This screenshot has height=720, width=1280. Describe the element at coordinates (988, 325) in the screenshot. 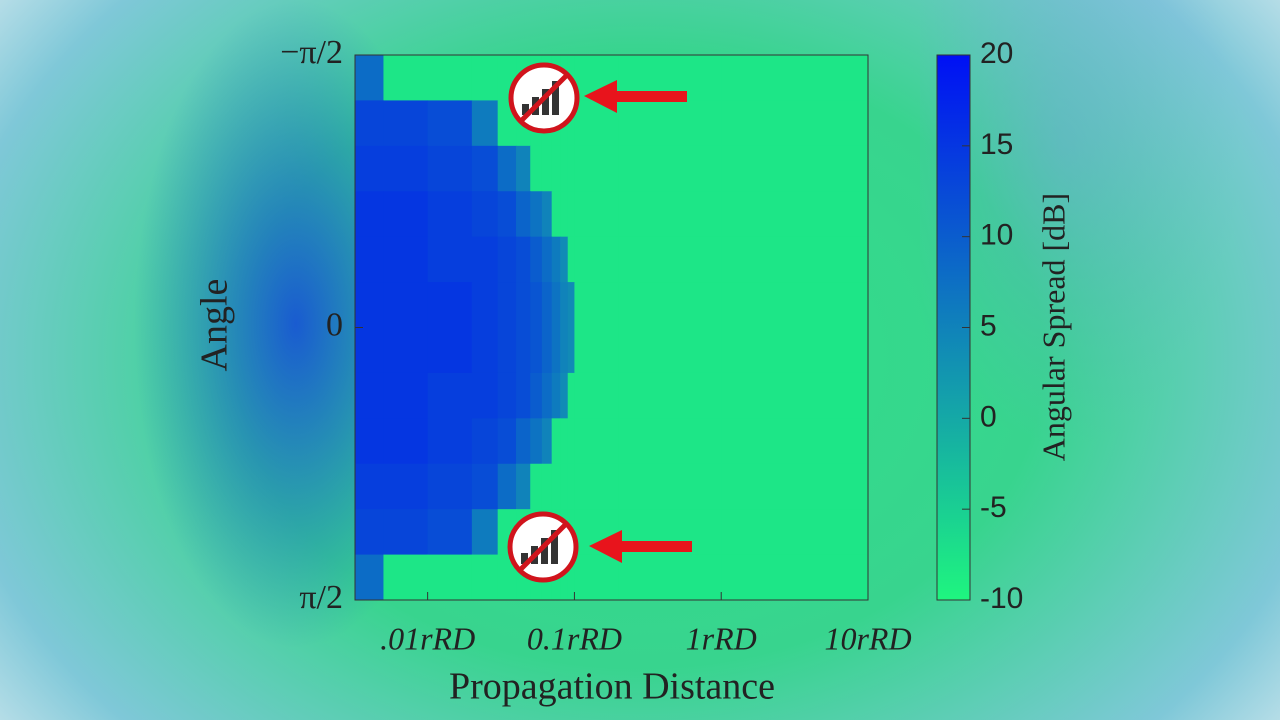

I see `colorbar-tick-label: 5` at that location.